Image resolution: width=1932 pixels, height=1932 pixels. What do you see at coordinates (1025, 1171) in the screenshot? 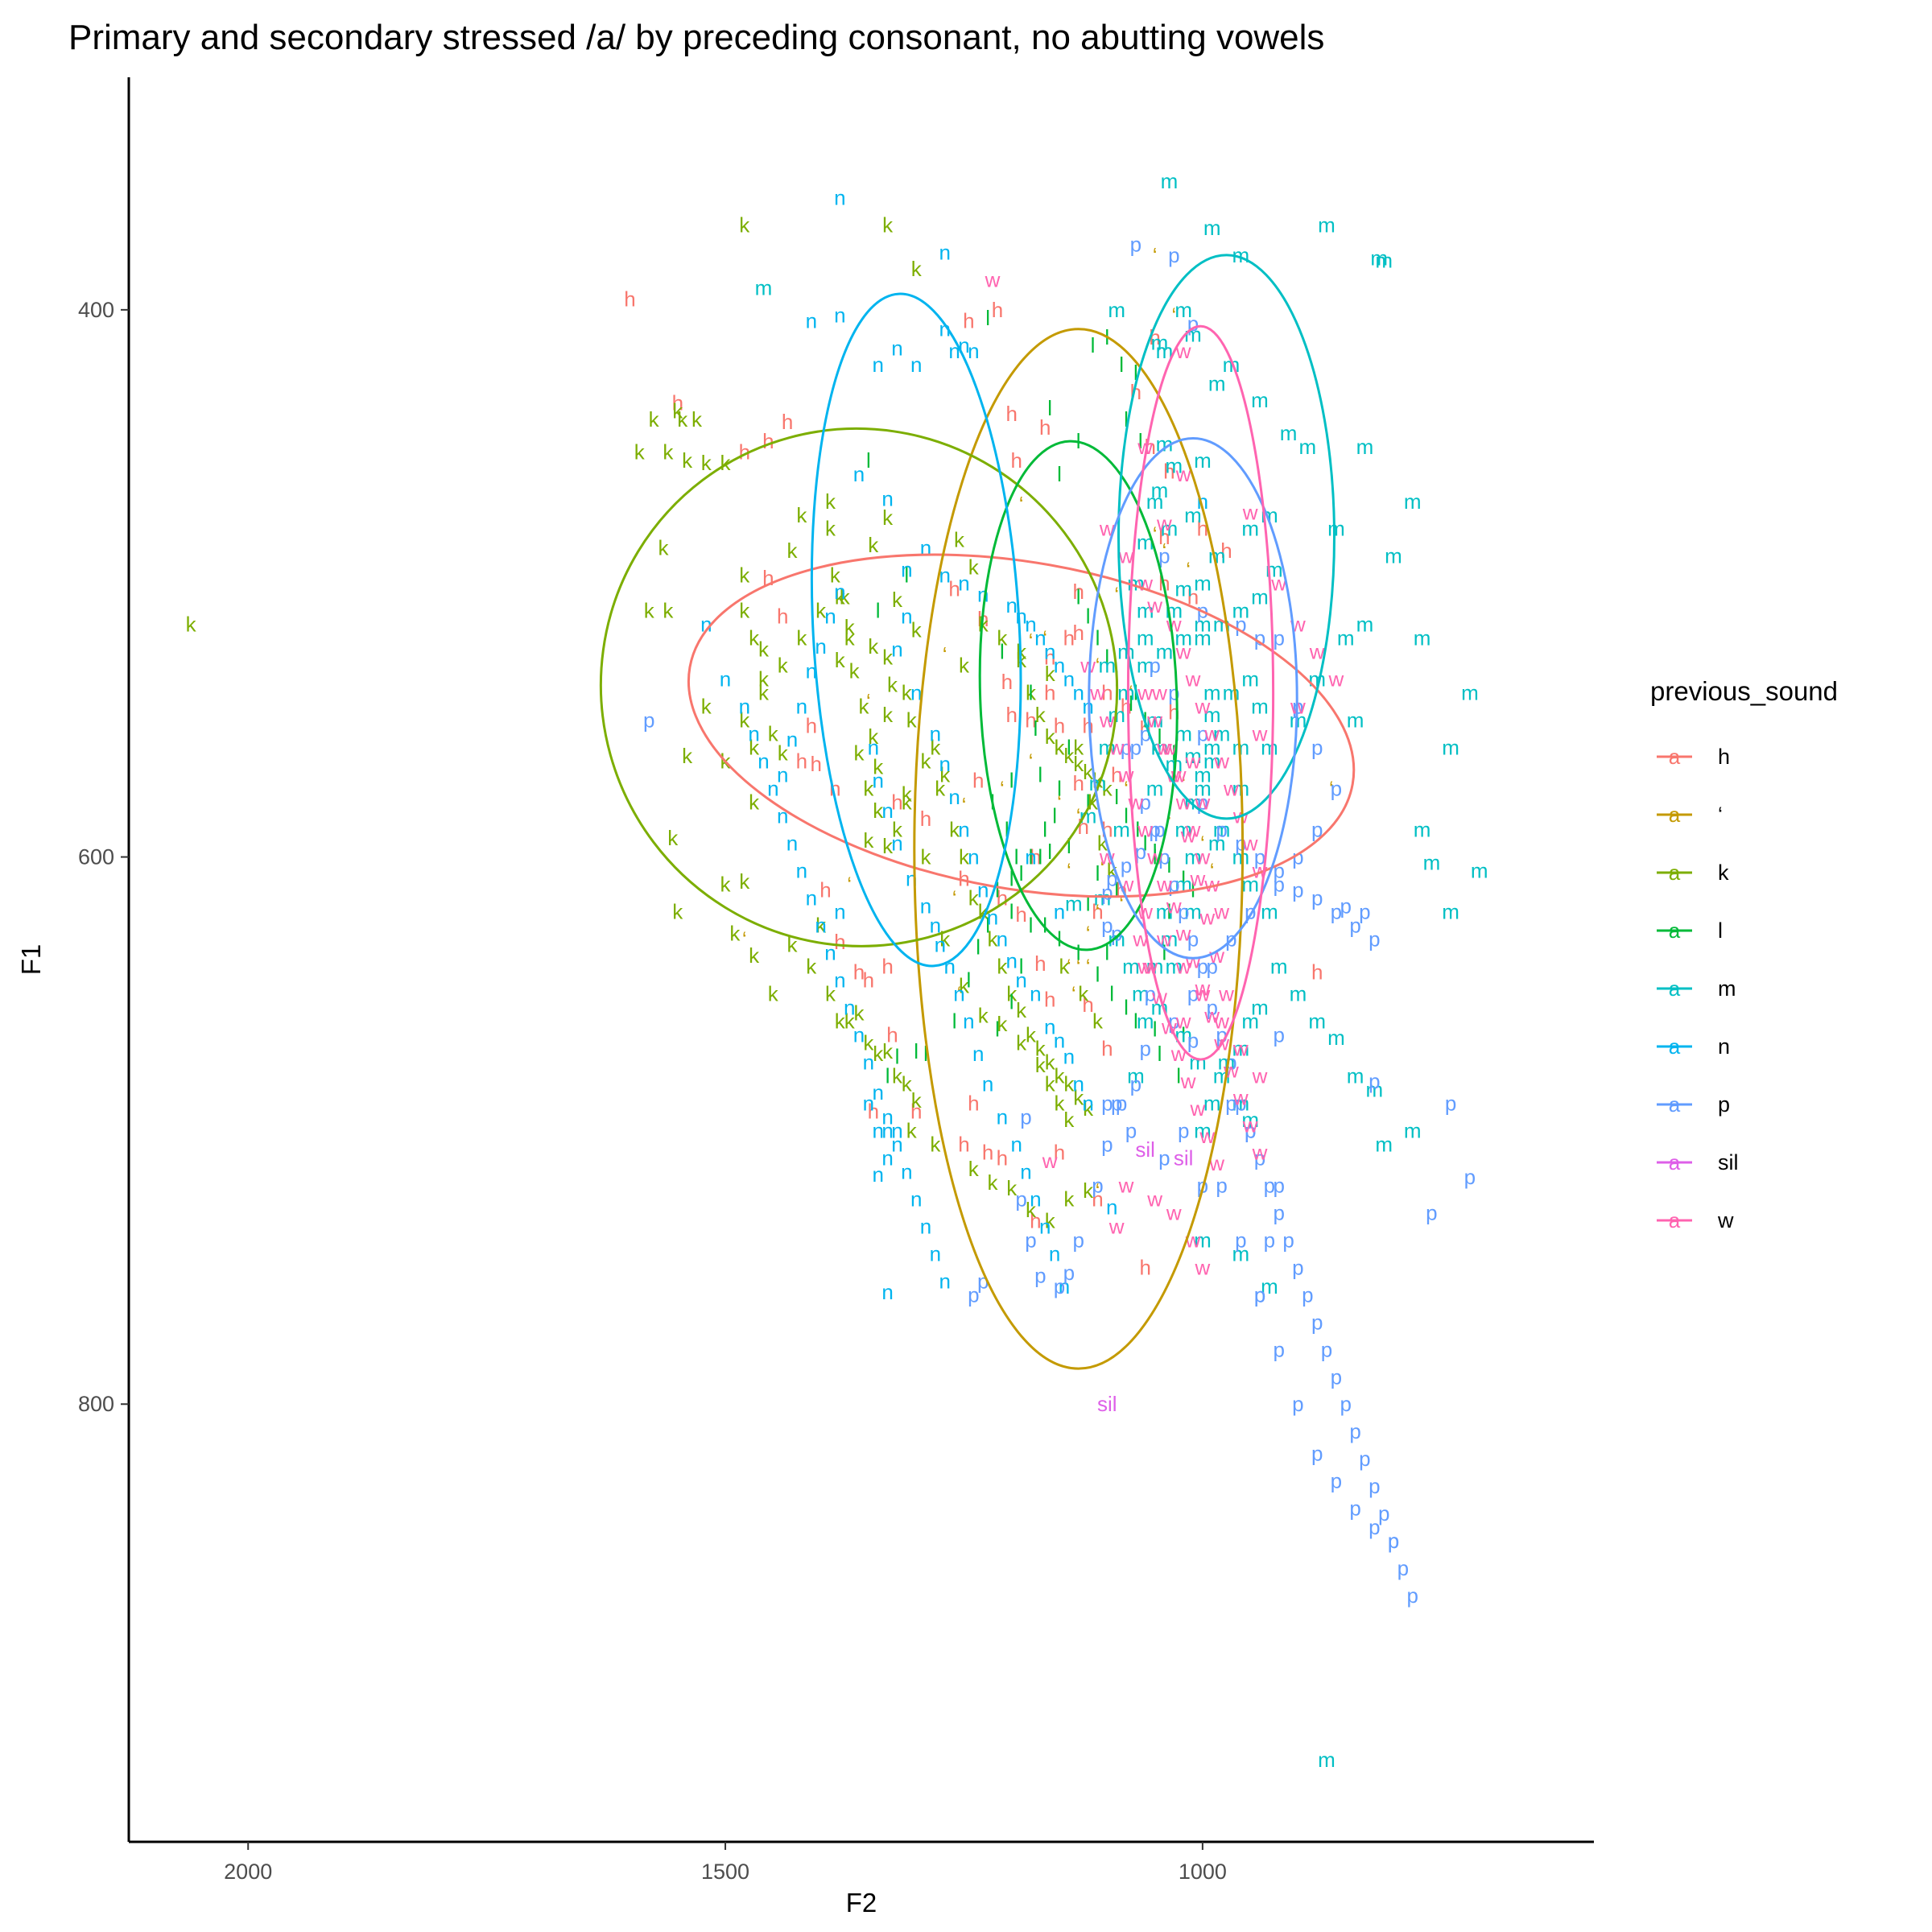
I see `point-n-61: n` at bounding box center [1025, 1171].